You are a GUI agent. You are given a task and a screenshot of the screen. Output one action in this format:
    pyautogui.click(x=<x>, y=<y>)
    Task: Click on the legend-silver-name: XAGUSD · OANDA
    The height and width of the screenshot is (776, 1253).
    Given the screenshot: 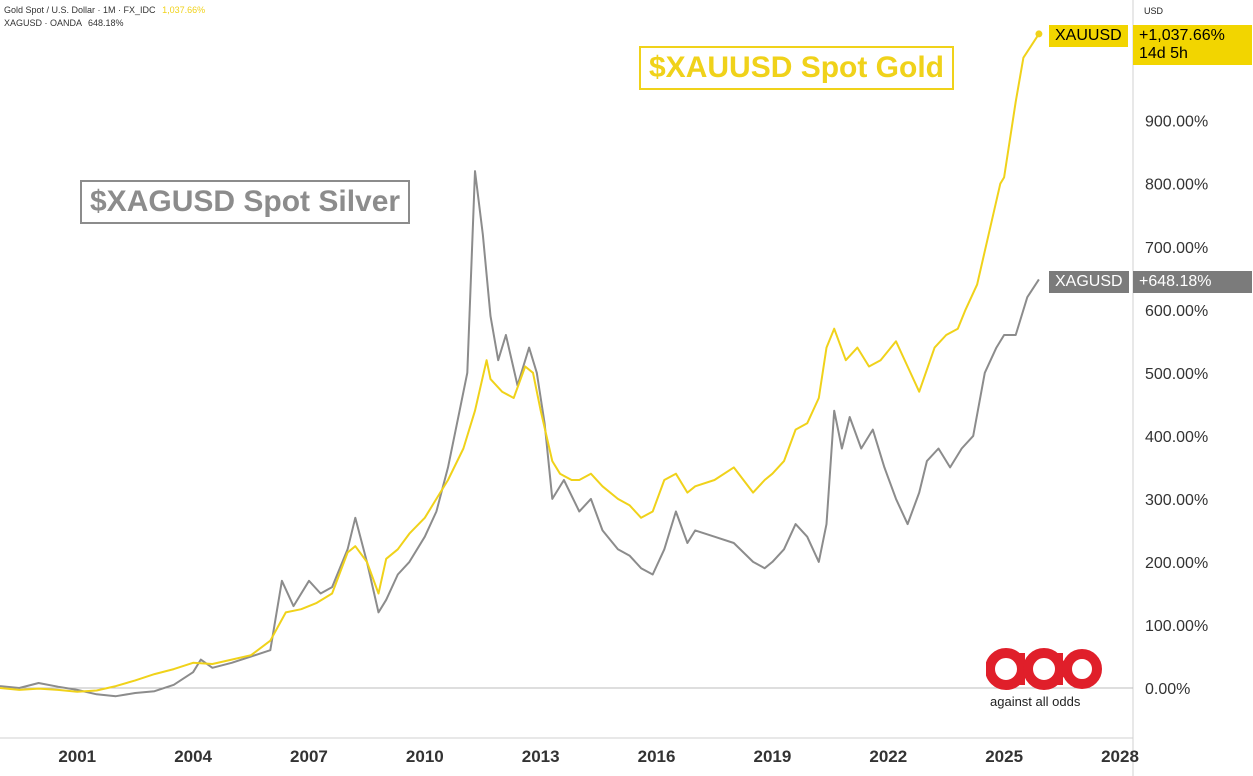 What is the action you would take?
    pyautogui.click(x=43, y=23)
    